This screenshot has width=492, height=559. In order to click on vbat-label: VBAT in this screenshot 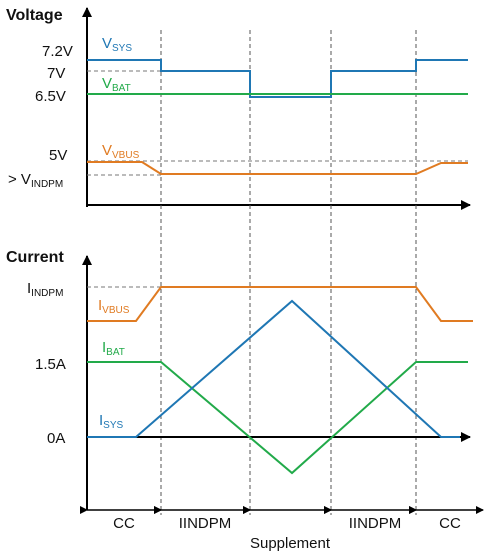, I will do `click(116, 84)`.